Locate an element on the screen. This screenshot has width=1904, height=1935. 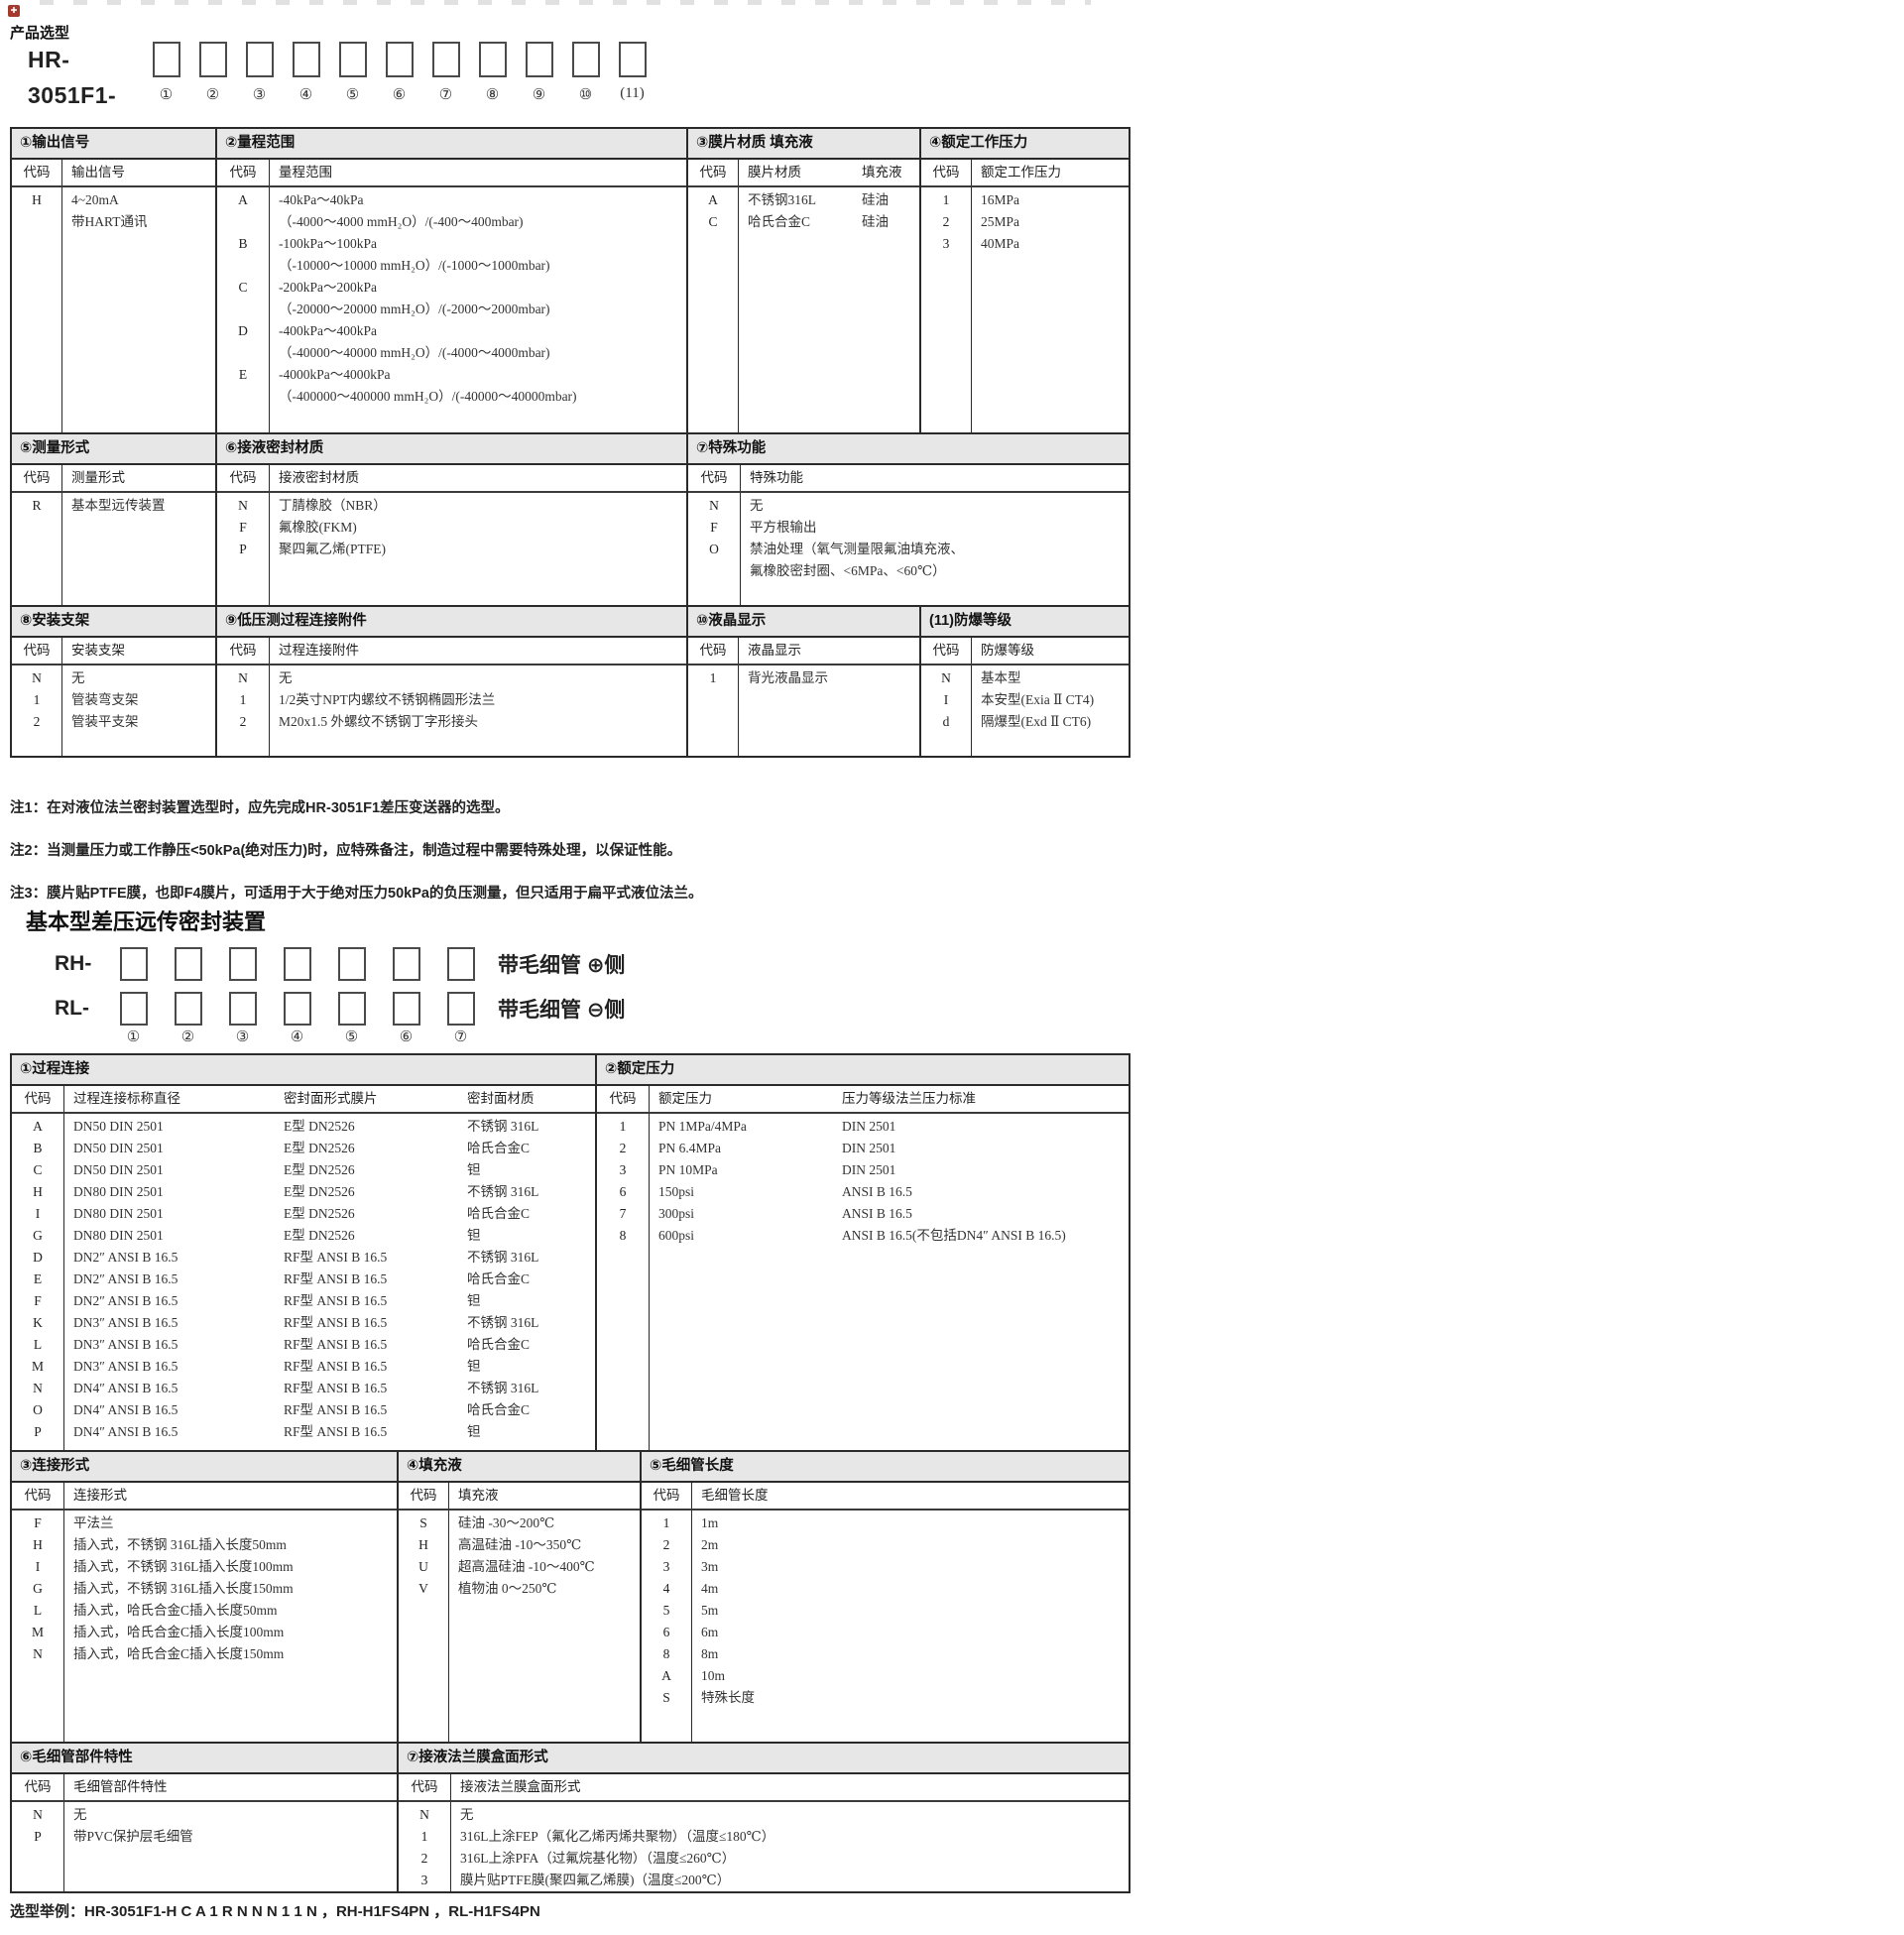
text-line: C is located at coordinates (713, 222).